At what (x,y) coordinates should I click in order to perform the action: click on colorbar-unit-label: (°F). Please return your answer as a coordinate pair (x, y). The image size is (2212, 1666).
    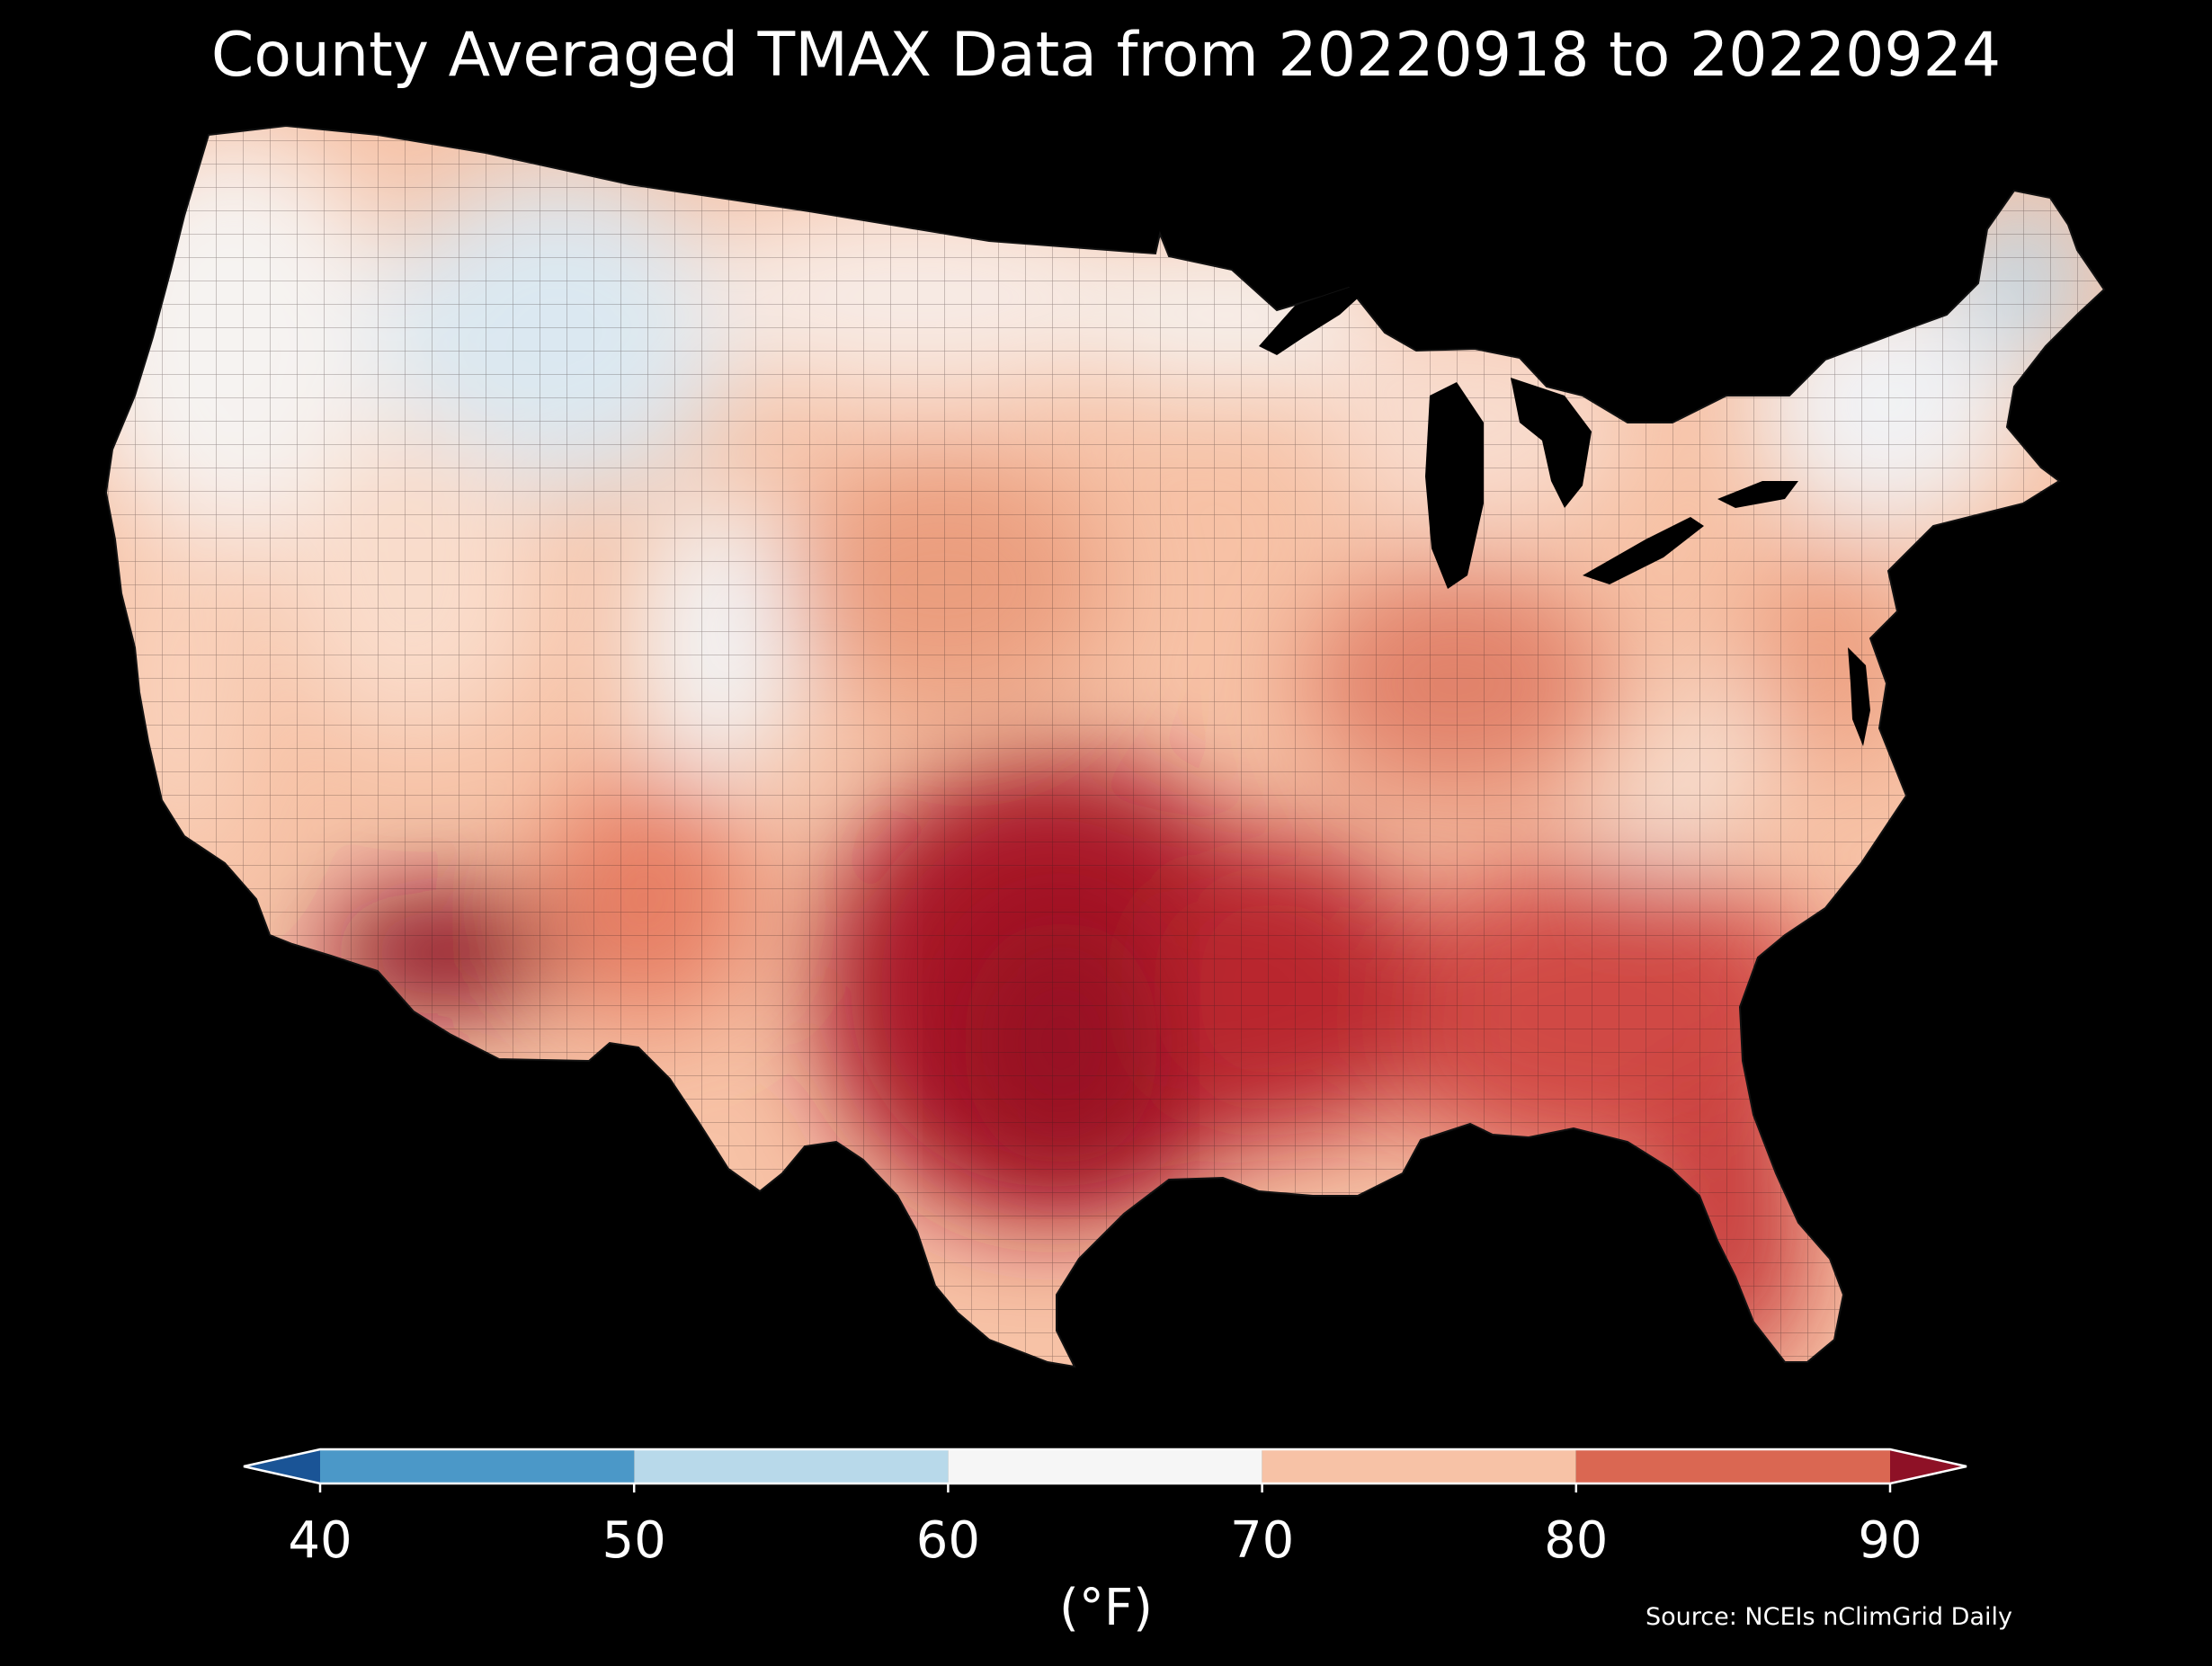
    Looking at the image, I should click on (1106, 1608).